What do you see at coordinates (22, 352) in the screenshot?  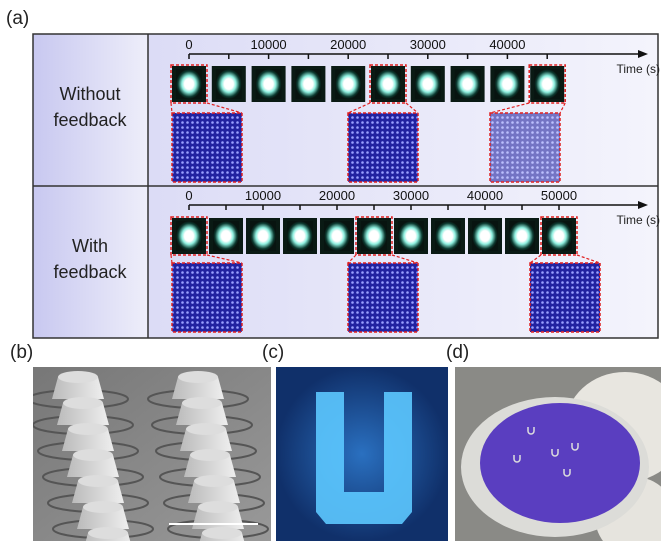 I see `panel-label-b: (b)` at bounding box center [22, 352].